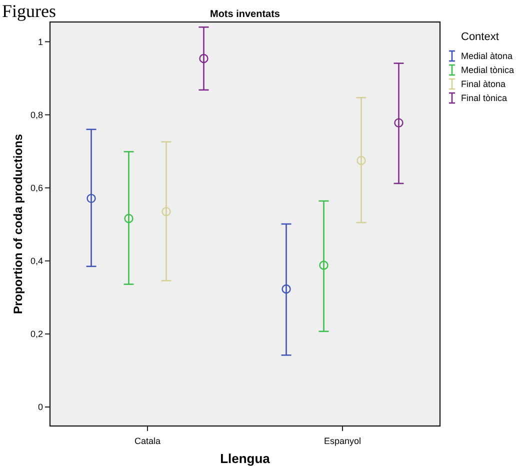 This screenshot has height=466, width=527. What do you see at coordinates (483, 84) in the screenshot?
I see `legend-label: Final àtona` at bounding box center [483, 84].